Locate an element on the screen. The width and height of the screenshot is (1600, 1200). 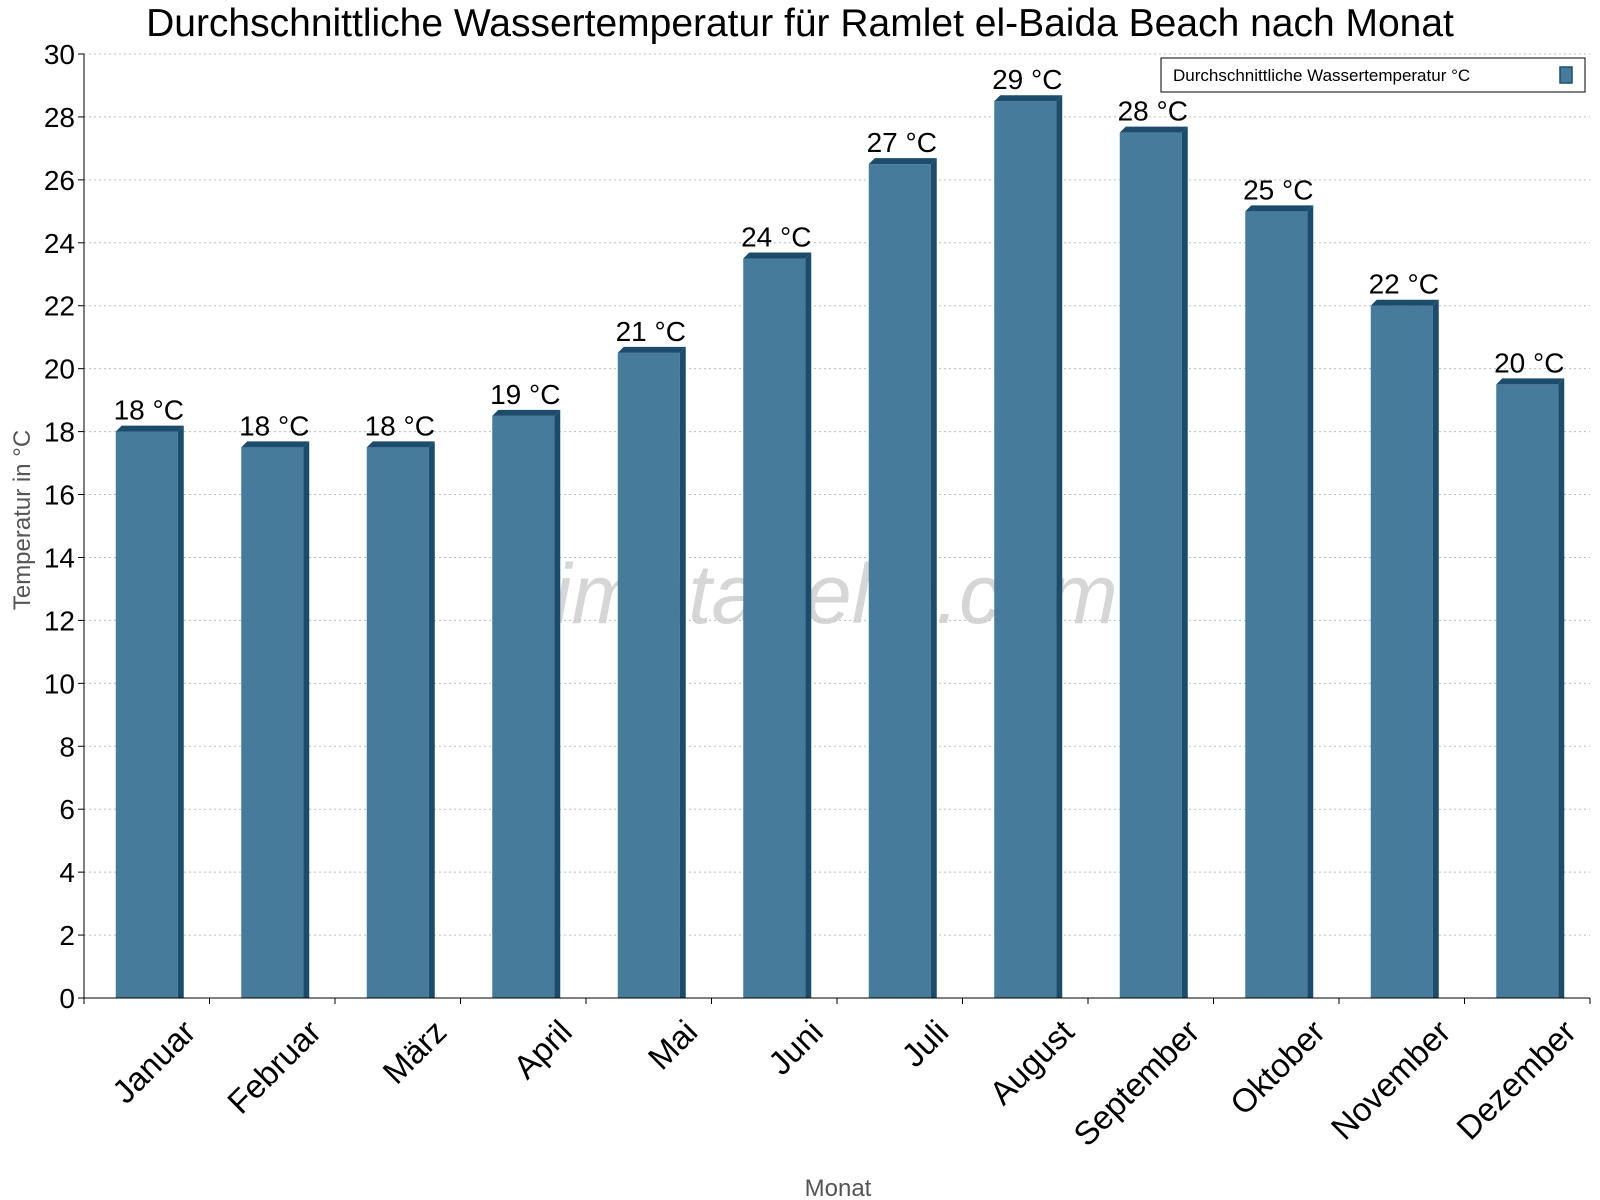
y-tick-label: 28 is located at coordinates (59, 117).